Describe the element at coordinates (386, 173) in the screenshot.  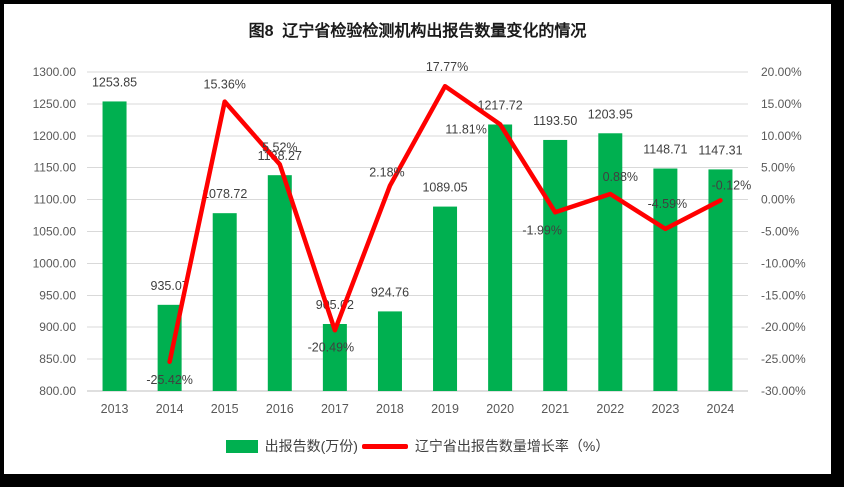
I see `growth-value-label: 2.18%` at that location.